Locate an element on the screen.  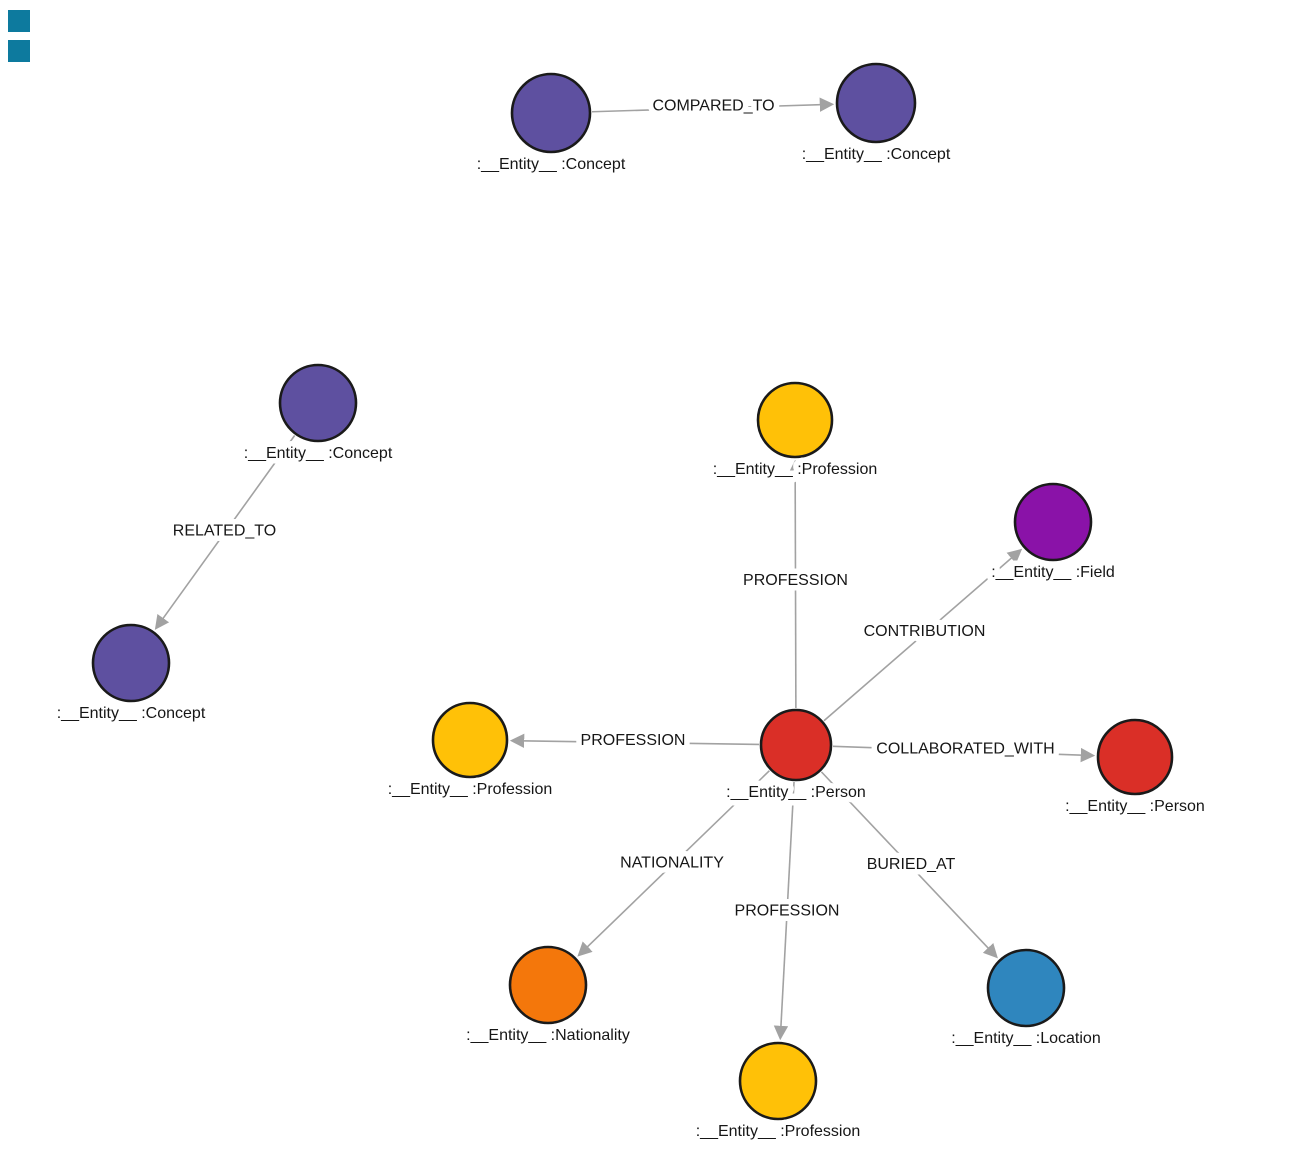
node-caption-nationality1: :__Entity__ :Nationality is located at coordinates (548, 1035).